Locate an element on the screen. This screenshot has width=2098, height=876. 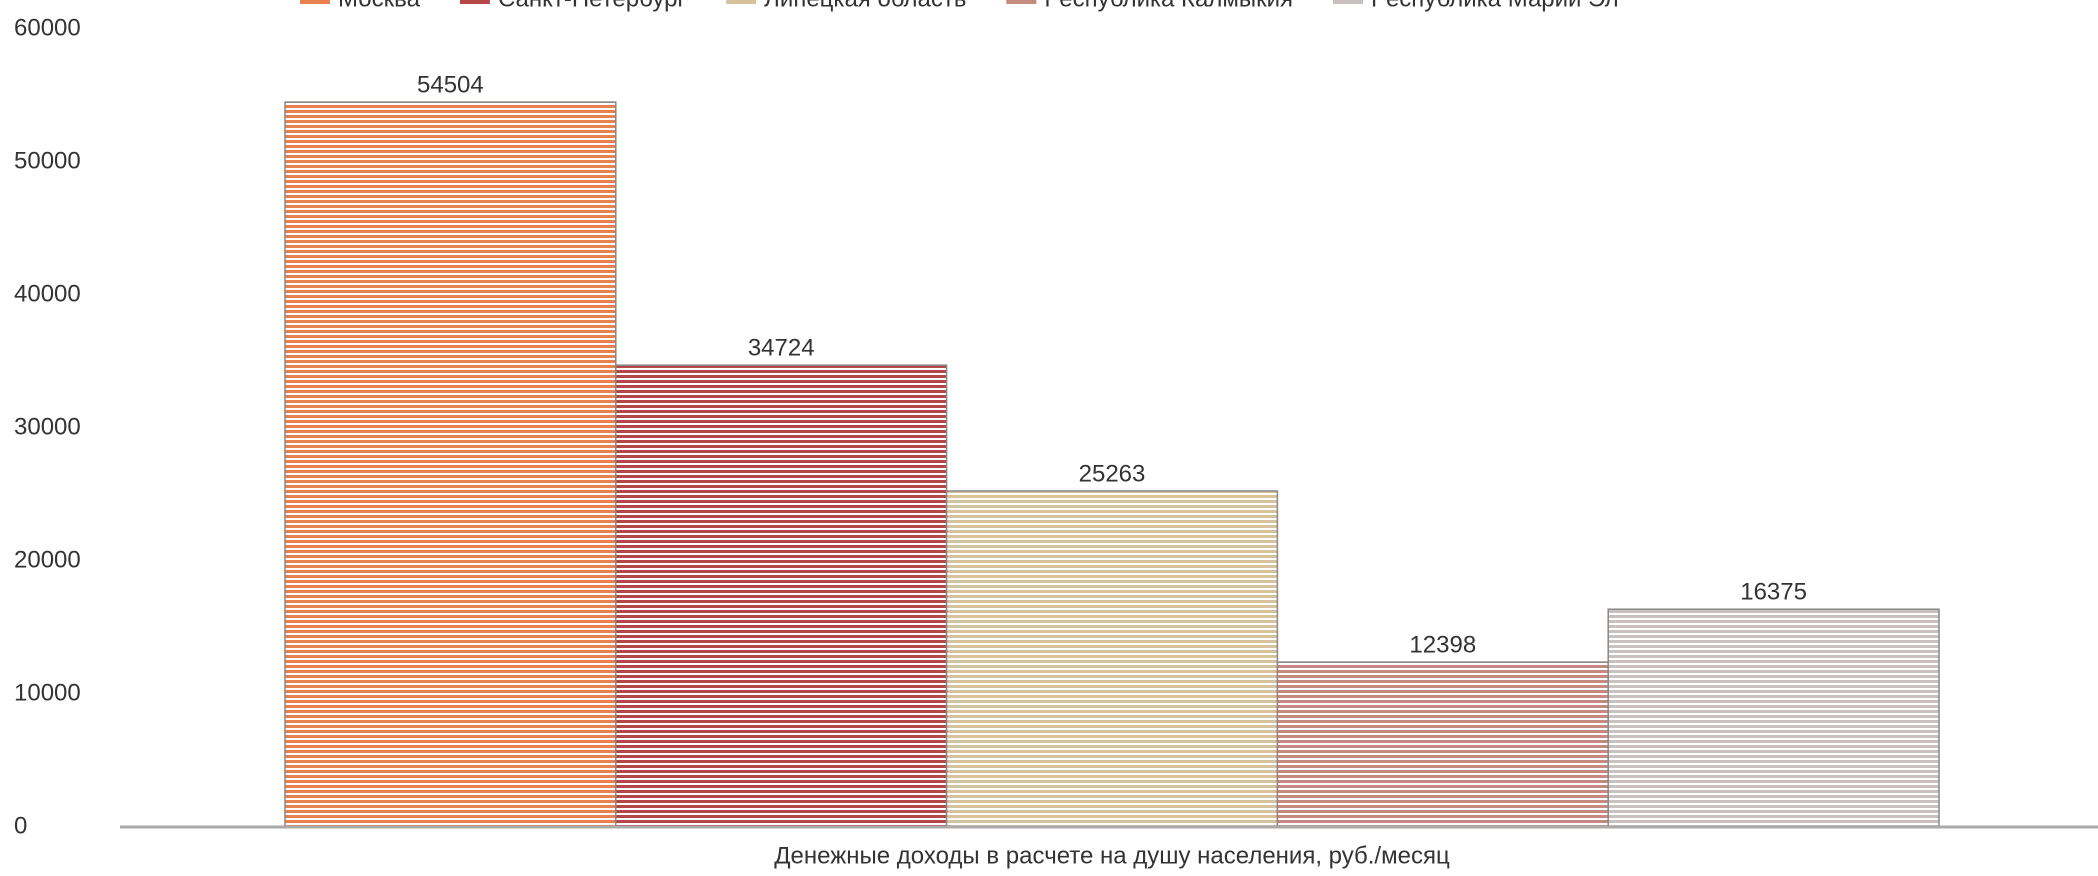
data-label: 16375 is located at coordinates (1773, 592).